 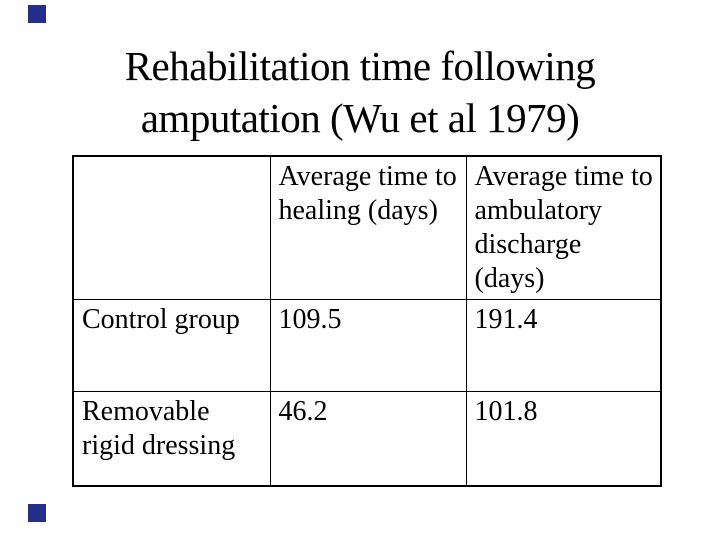 I want to click on header-cell-discharge-line: discharge, so click(x=528, y=244).